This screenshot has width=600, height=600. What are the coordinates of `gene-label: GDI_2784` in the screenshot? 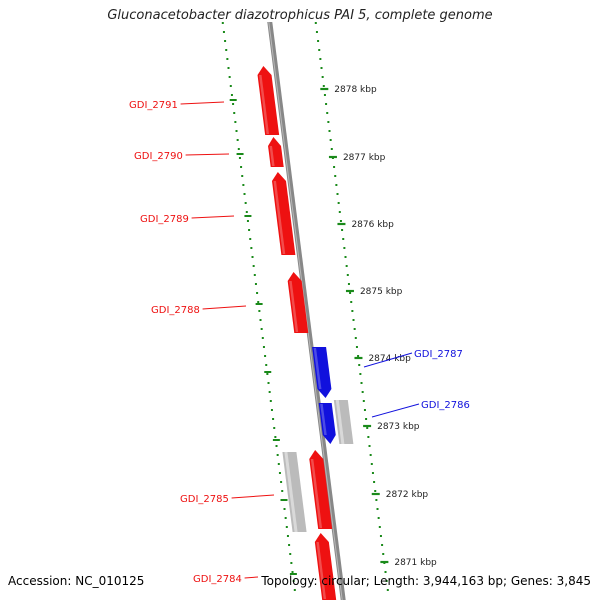 It's located at (217, 579).